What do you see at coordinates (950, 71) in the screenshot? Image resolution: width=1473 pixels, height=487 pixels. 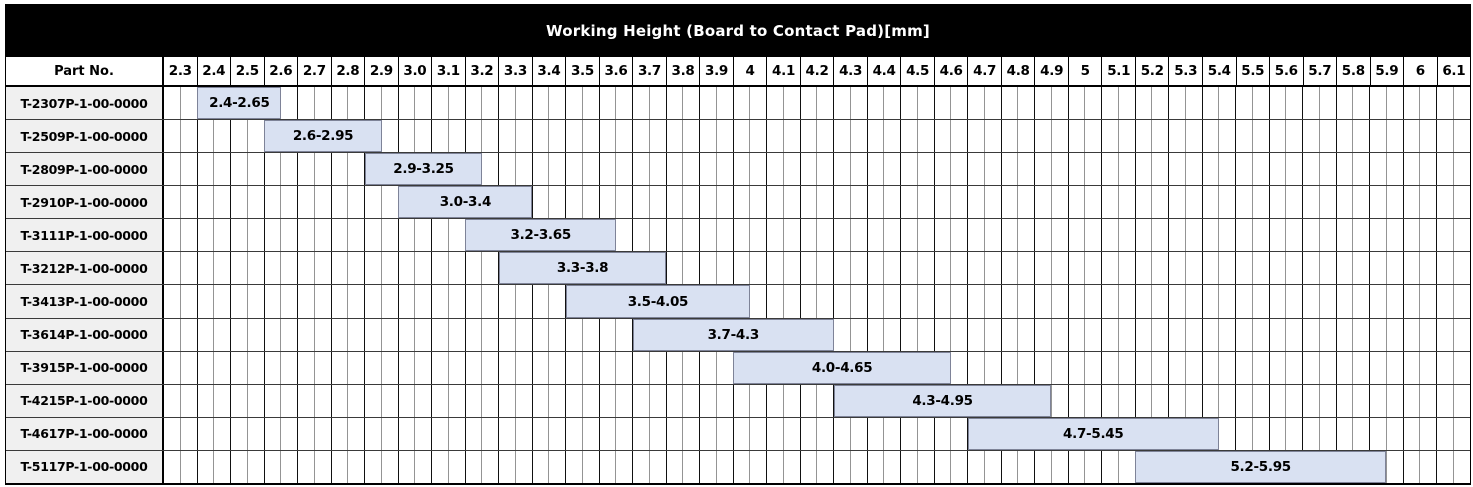 I see `axis-tick: 4.6` at bounding box center [950, 71].